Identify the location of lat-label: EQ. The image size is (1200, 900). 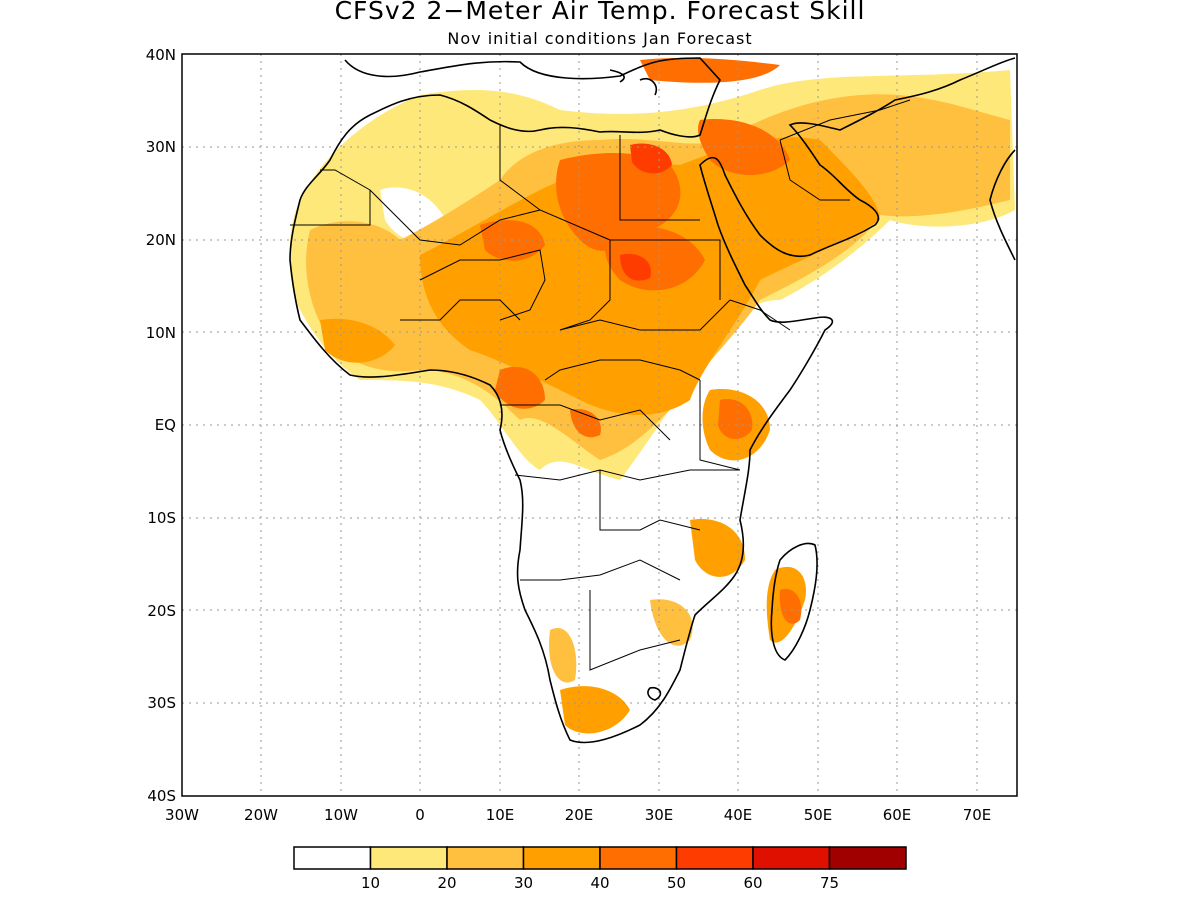
(165, 425).